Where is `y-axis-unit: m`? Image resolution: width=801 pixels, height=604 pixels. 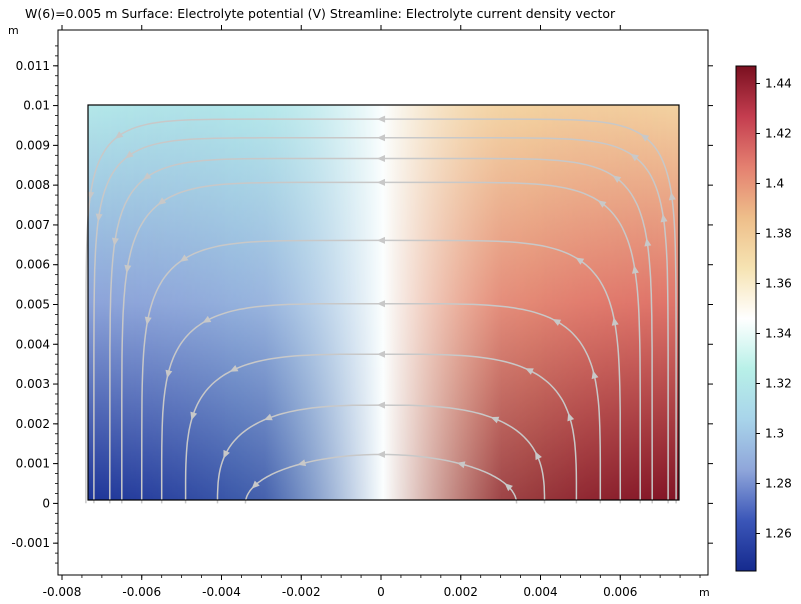
y-axis-unit: m is located at coordinates (13, 30).